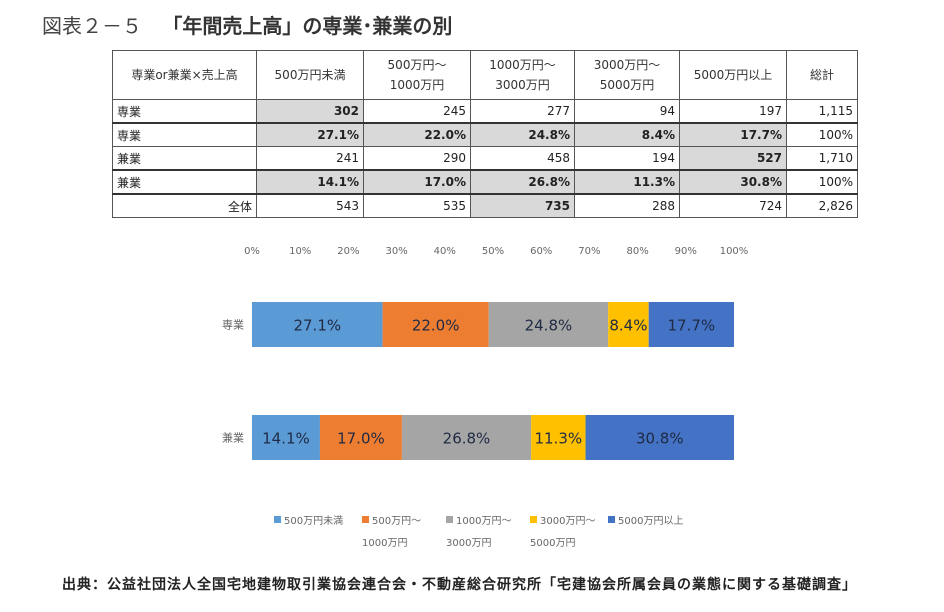 The height and width of the screenshot is (612, 944). I want to click on x-tick-label: 30%, so click(396, 251).